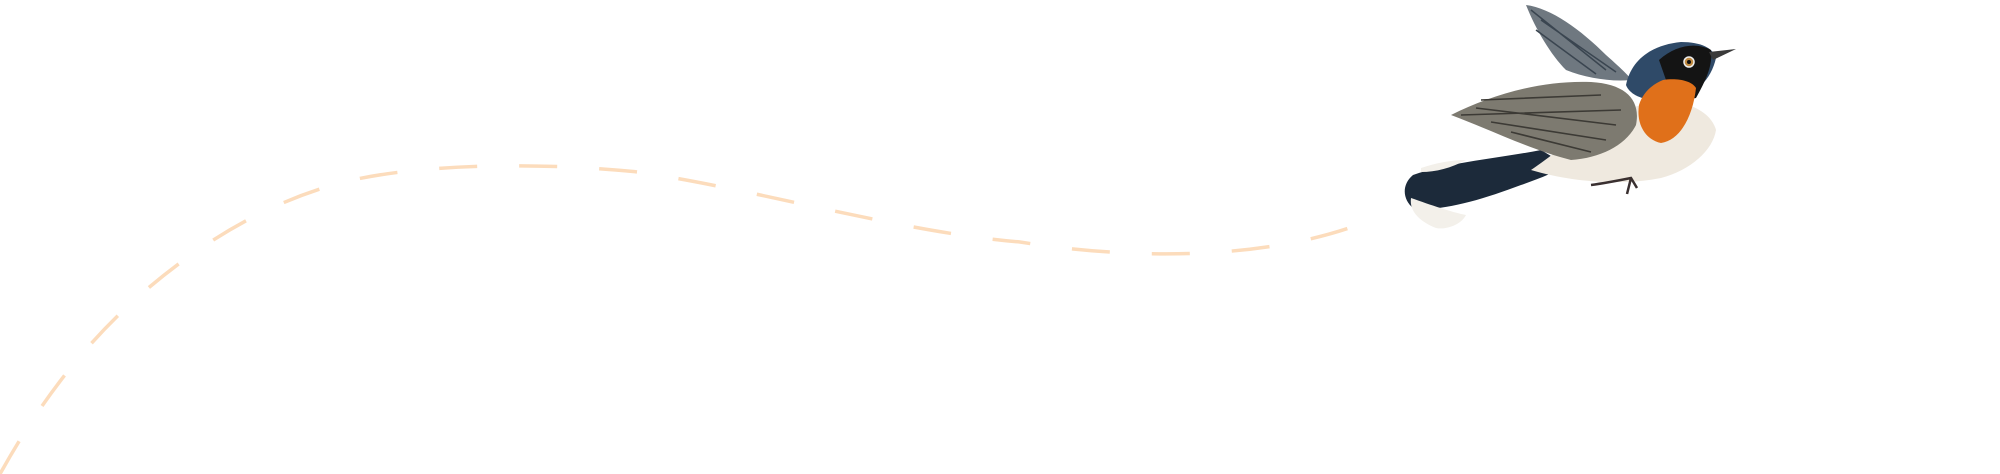  I want to click on bird-beak, so click(1722, 54).